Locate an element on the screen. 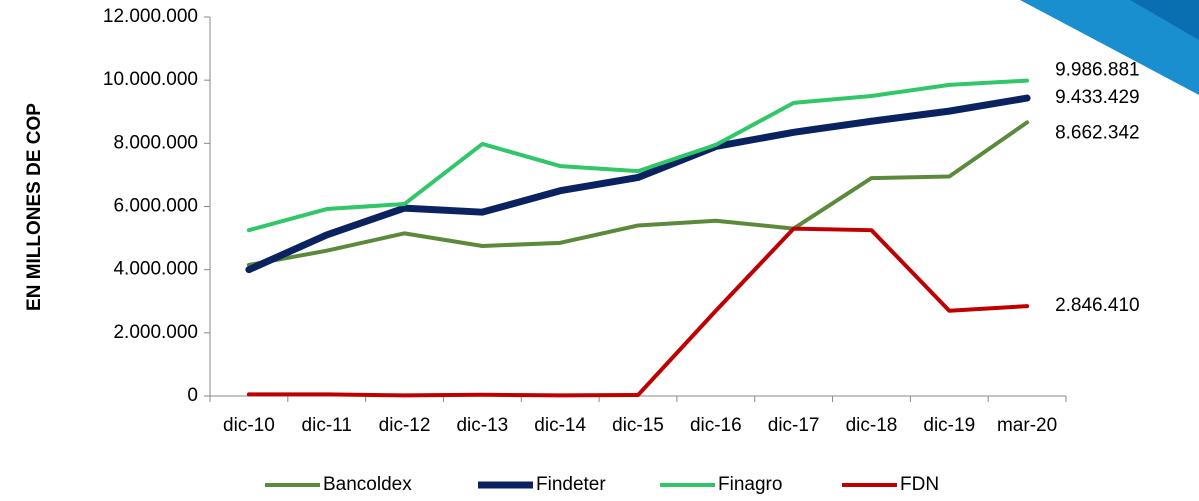 The width and height of the screenshot is (1199, 501). y-tick-label: 8.000.000 is located at coordinates (155, 142).